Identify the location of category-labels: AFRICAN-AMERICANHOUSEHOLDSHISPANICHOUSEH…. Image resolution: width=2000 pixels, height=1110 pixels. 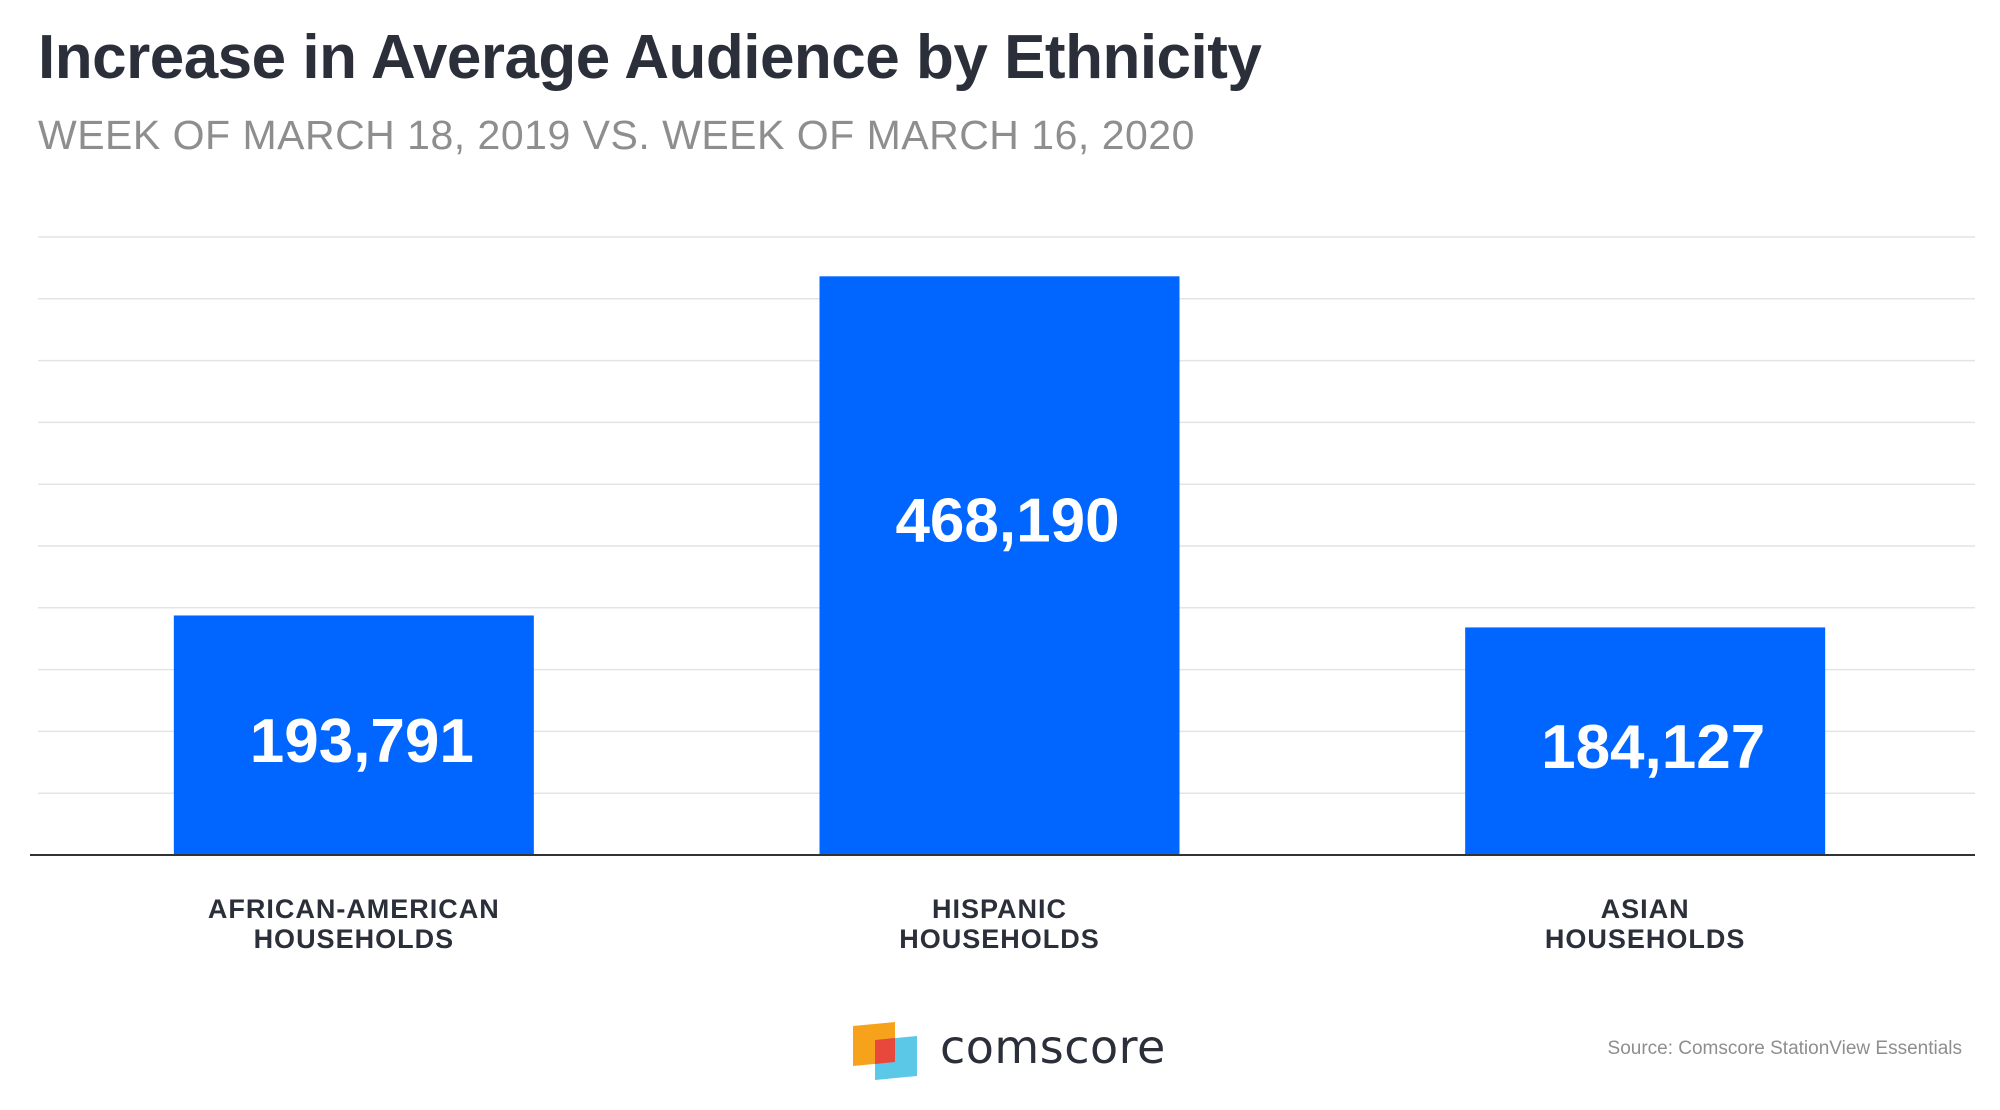
(977, 924).